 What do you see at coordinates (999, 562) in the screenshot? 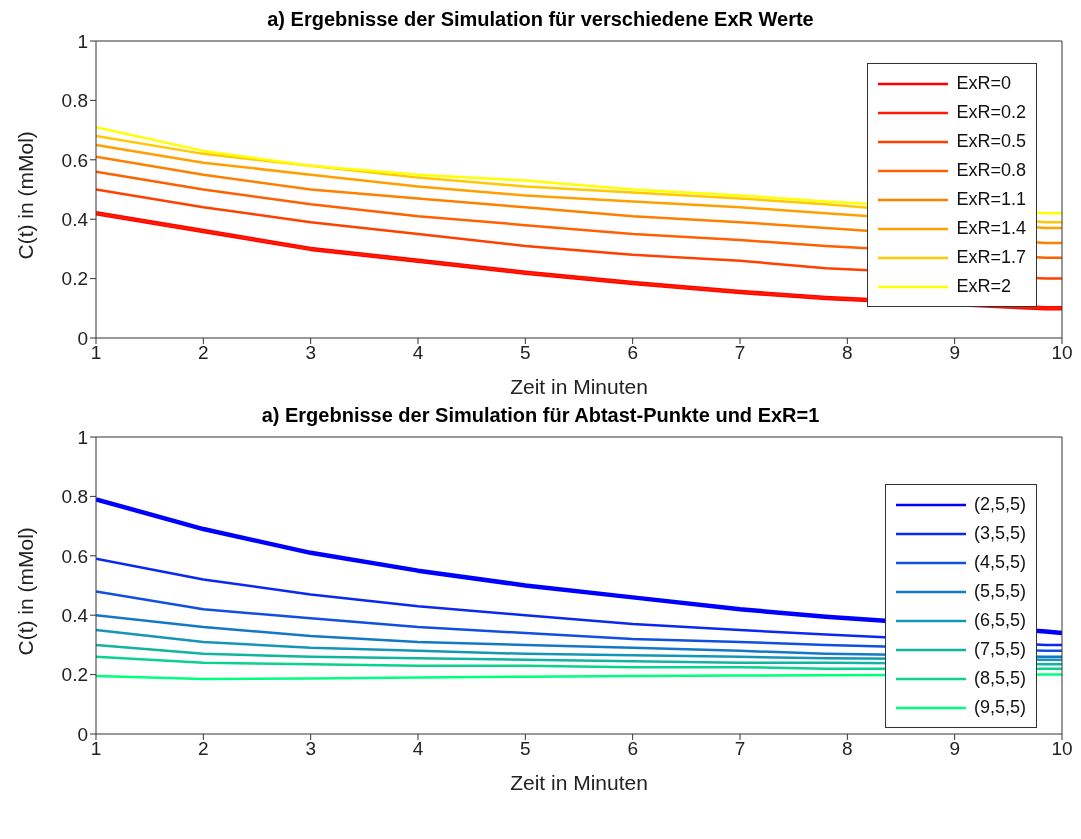
I see `legend-label: (4,5,5)` at bounding box center [999, 562].